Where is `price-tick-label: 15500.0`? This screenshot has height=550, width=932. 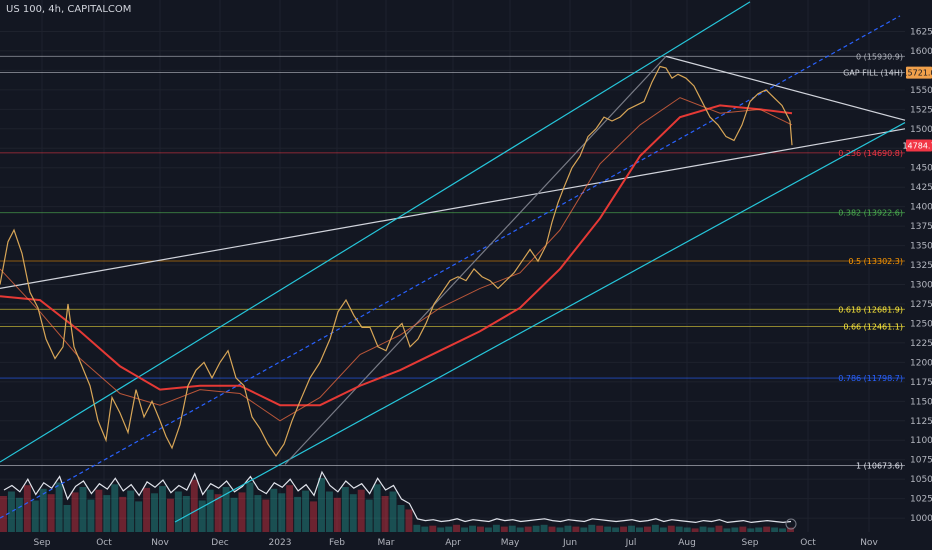 price-tick-label: 15500.0 is located at coordinates (921, 91).